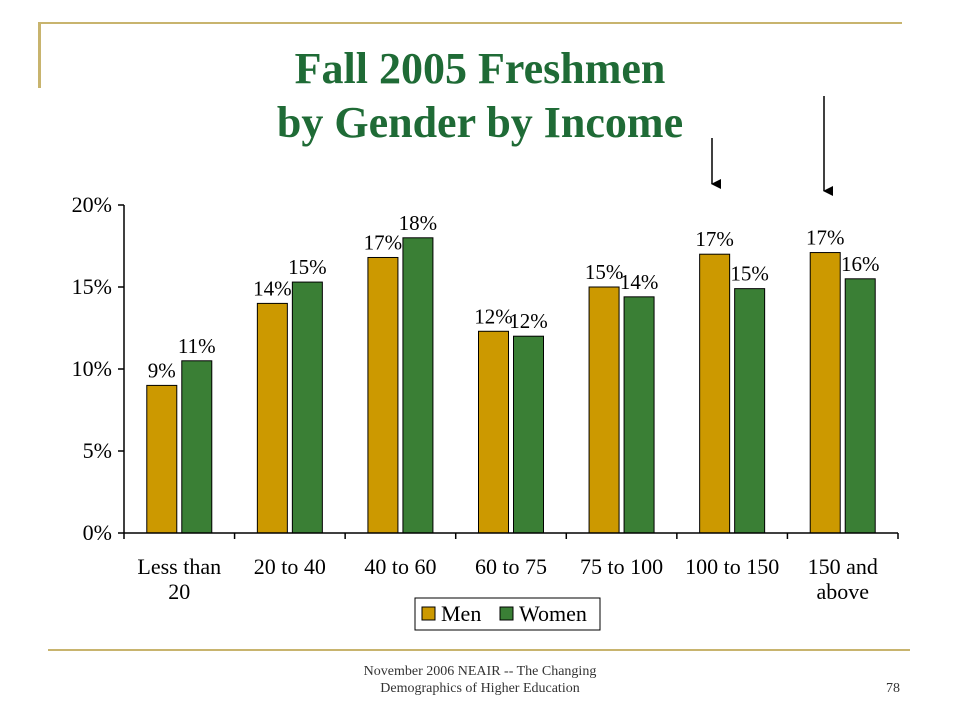  What do you see at coordinates (528, 321) in the screenshot?
I see `data-label-women: 12%` at bounding box center [528, 321].